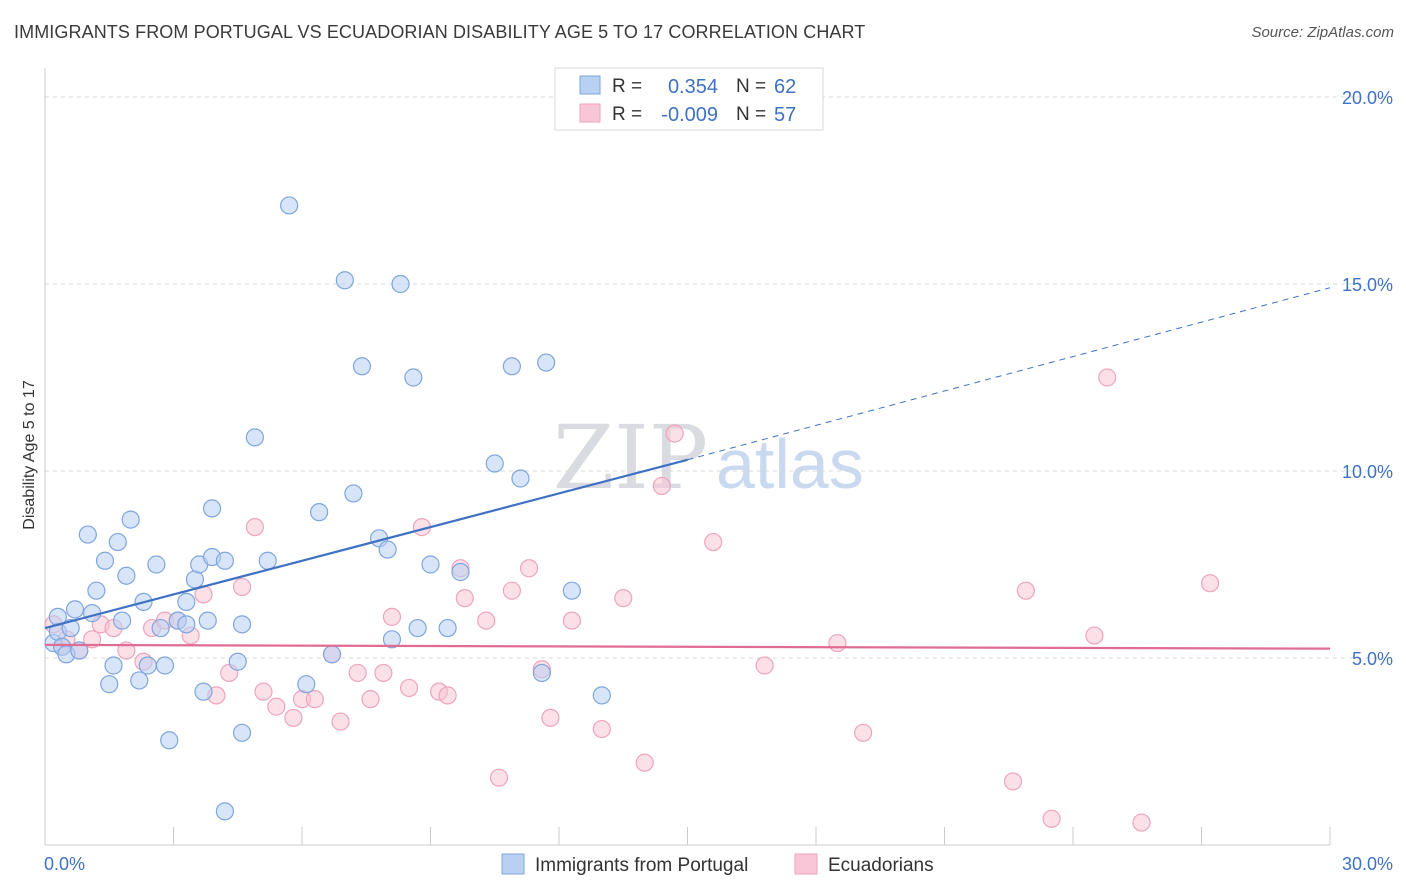 This screenshot has width=1406, height=892. Describe the element at coordinates (64, 864) in the screenshot. I see `x-tick-label: 0.0%` at that location.